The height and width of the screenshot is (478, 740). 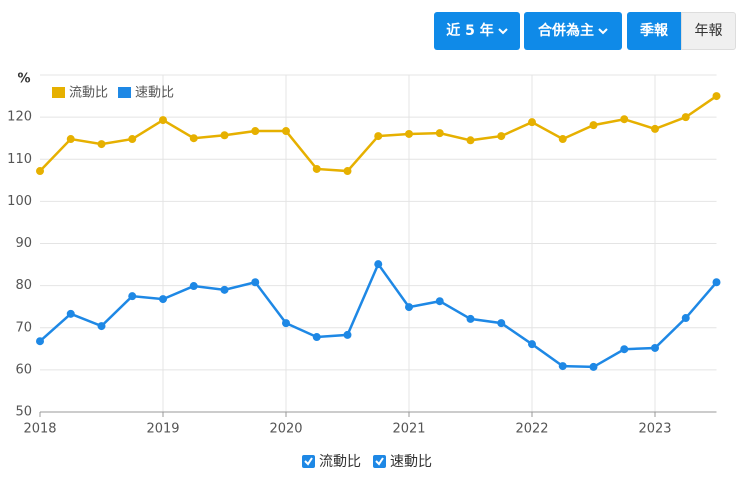 What do you see at coordinates (39, 429) in the screenshot?
I see `x-tick-label: 2018` at bounding box center [39, 429].